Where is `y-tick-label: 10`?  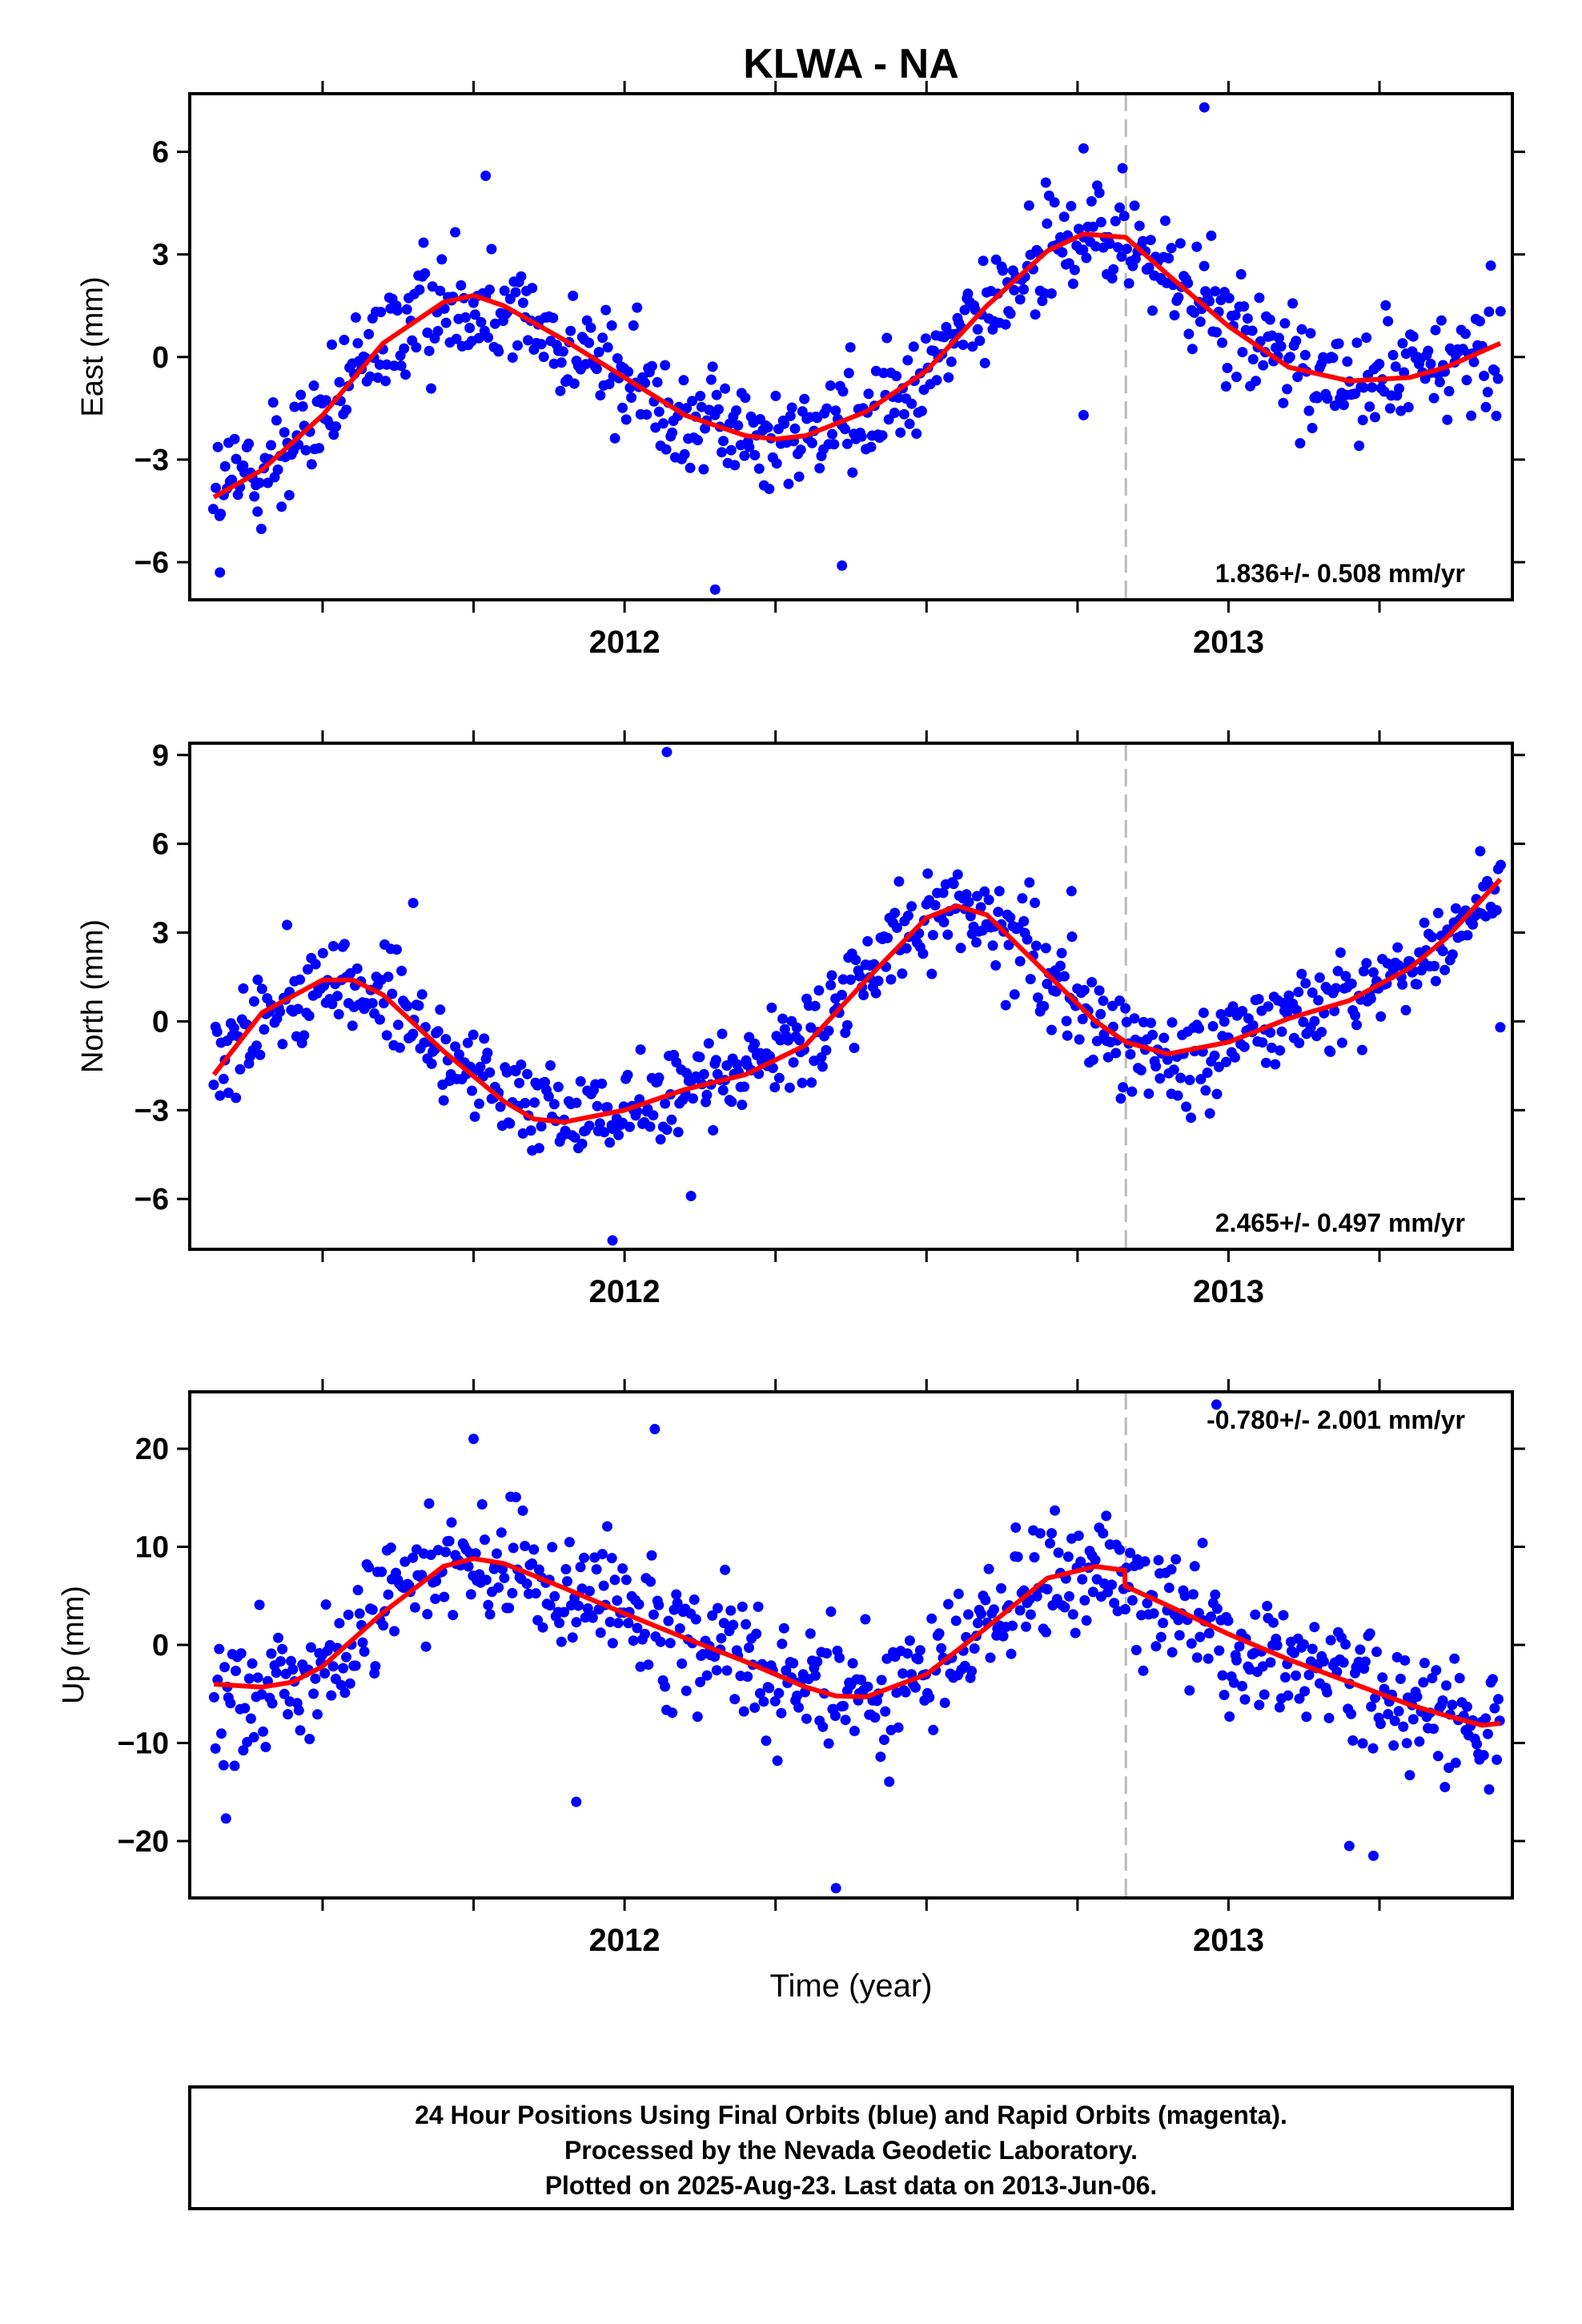
y-tick-label: 10 is located at coordinates (152, 1548).